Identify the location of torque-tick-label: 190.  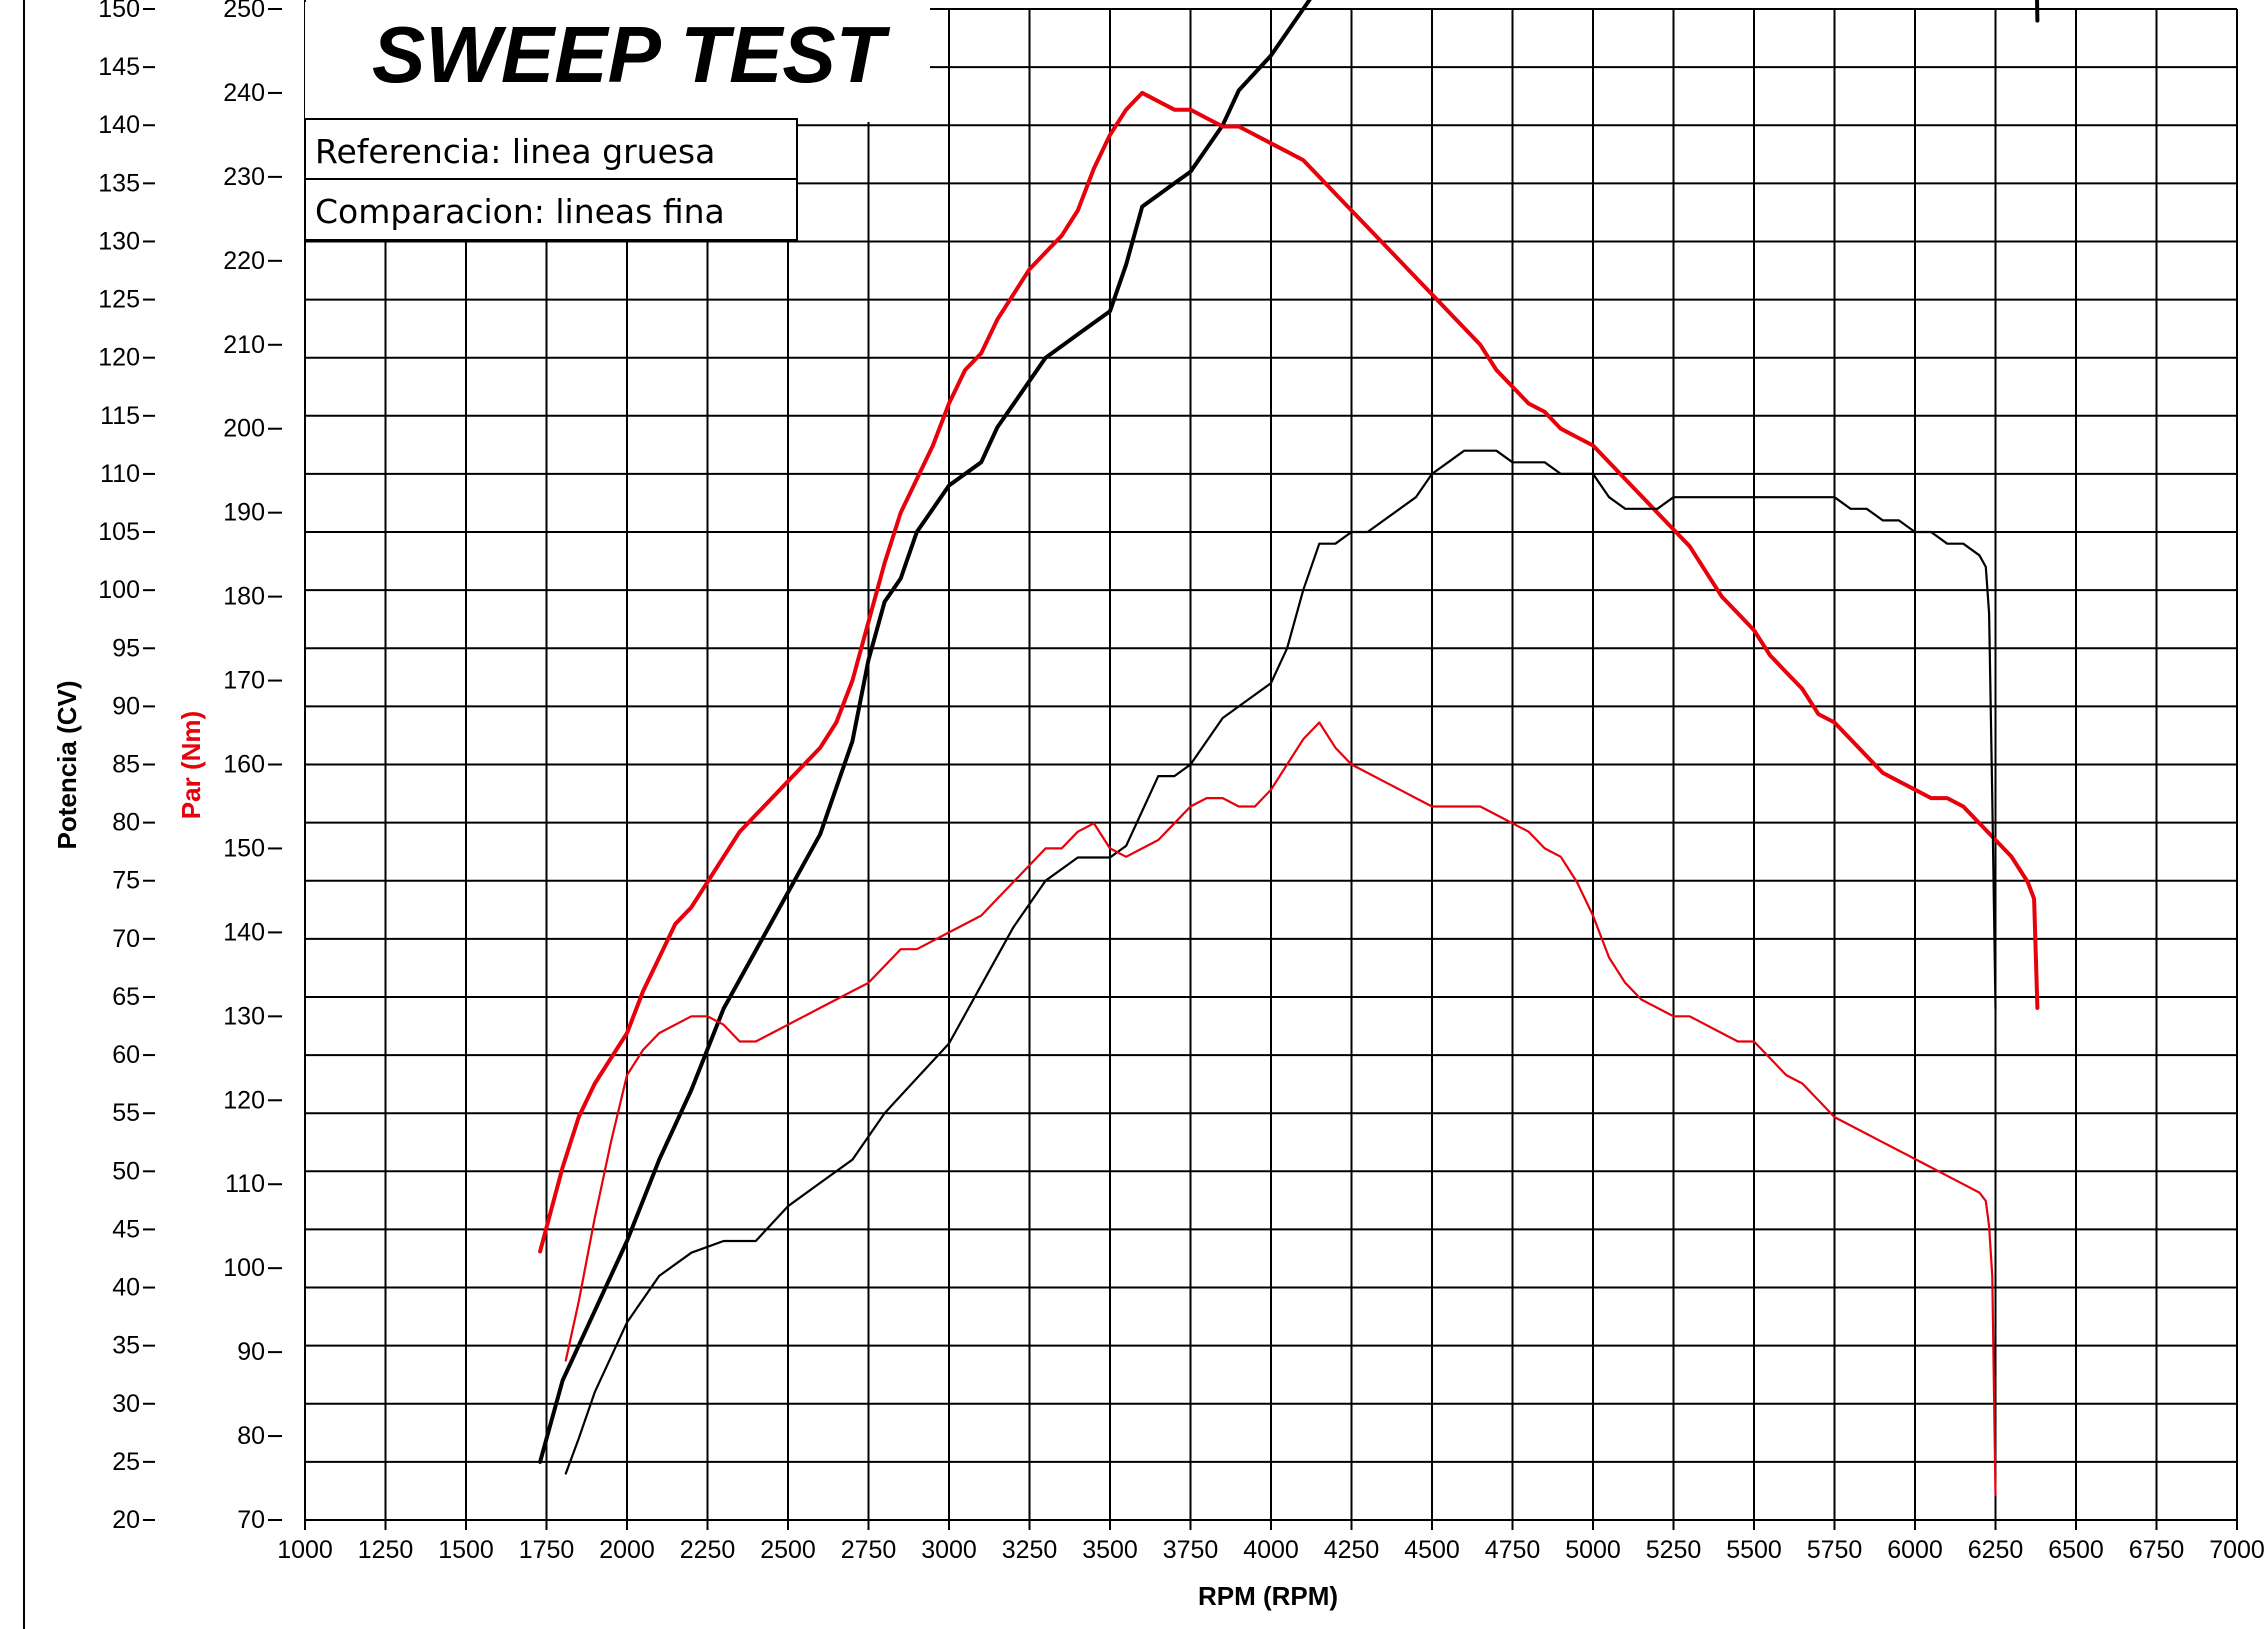
(244, 513).